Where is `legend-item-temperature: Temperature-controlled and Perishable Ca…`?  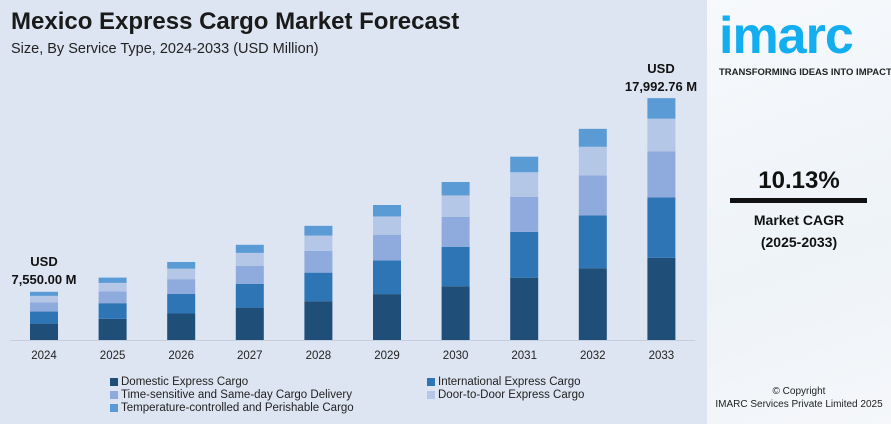 legend-item-temperature: Temperature-controlled and Perishable Ca… is located at coordinates (232, 408).